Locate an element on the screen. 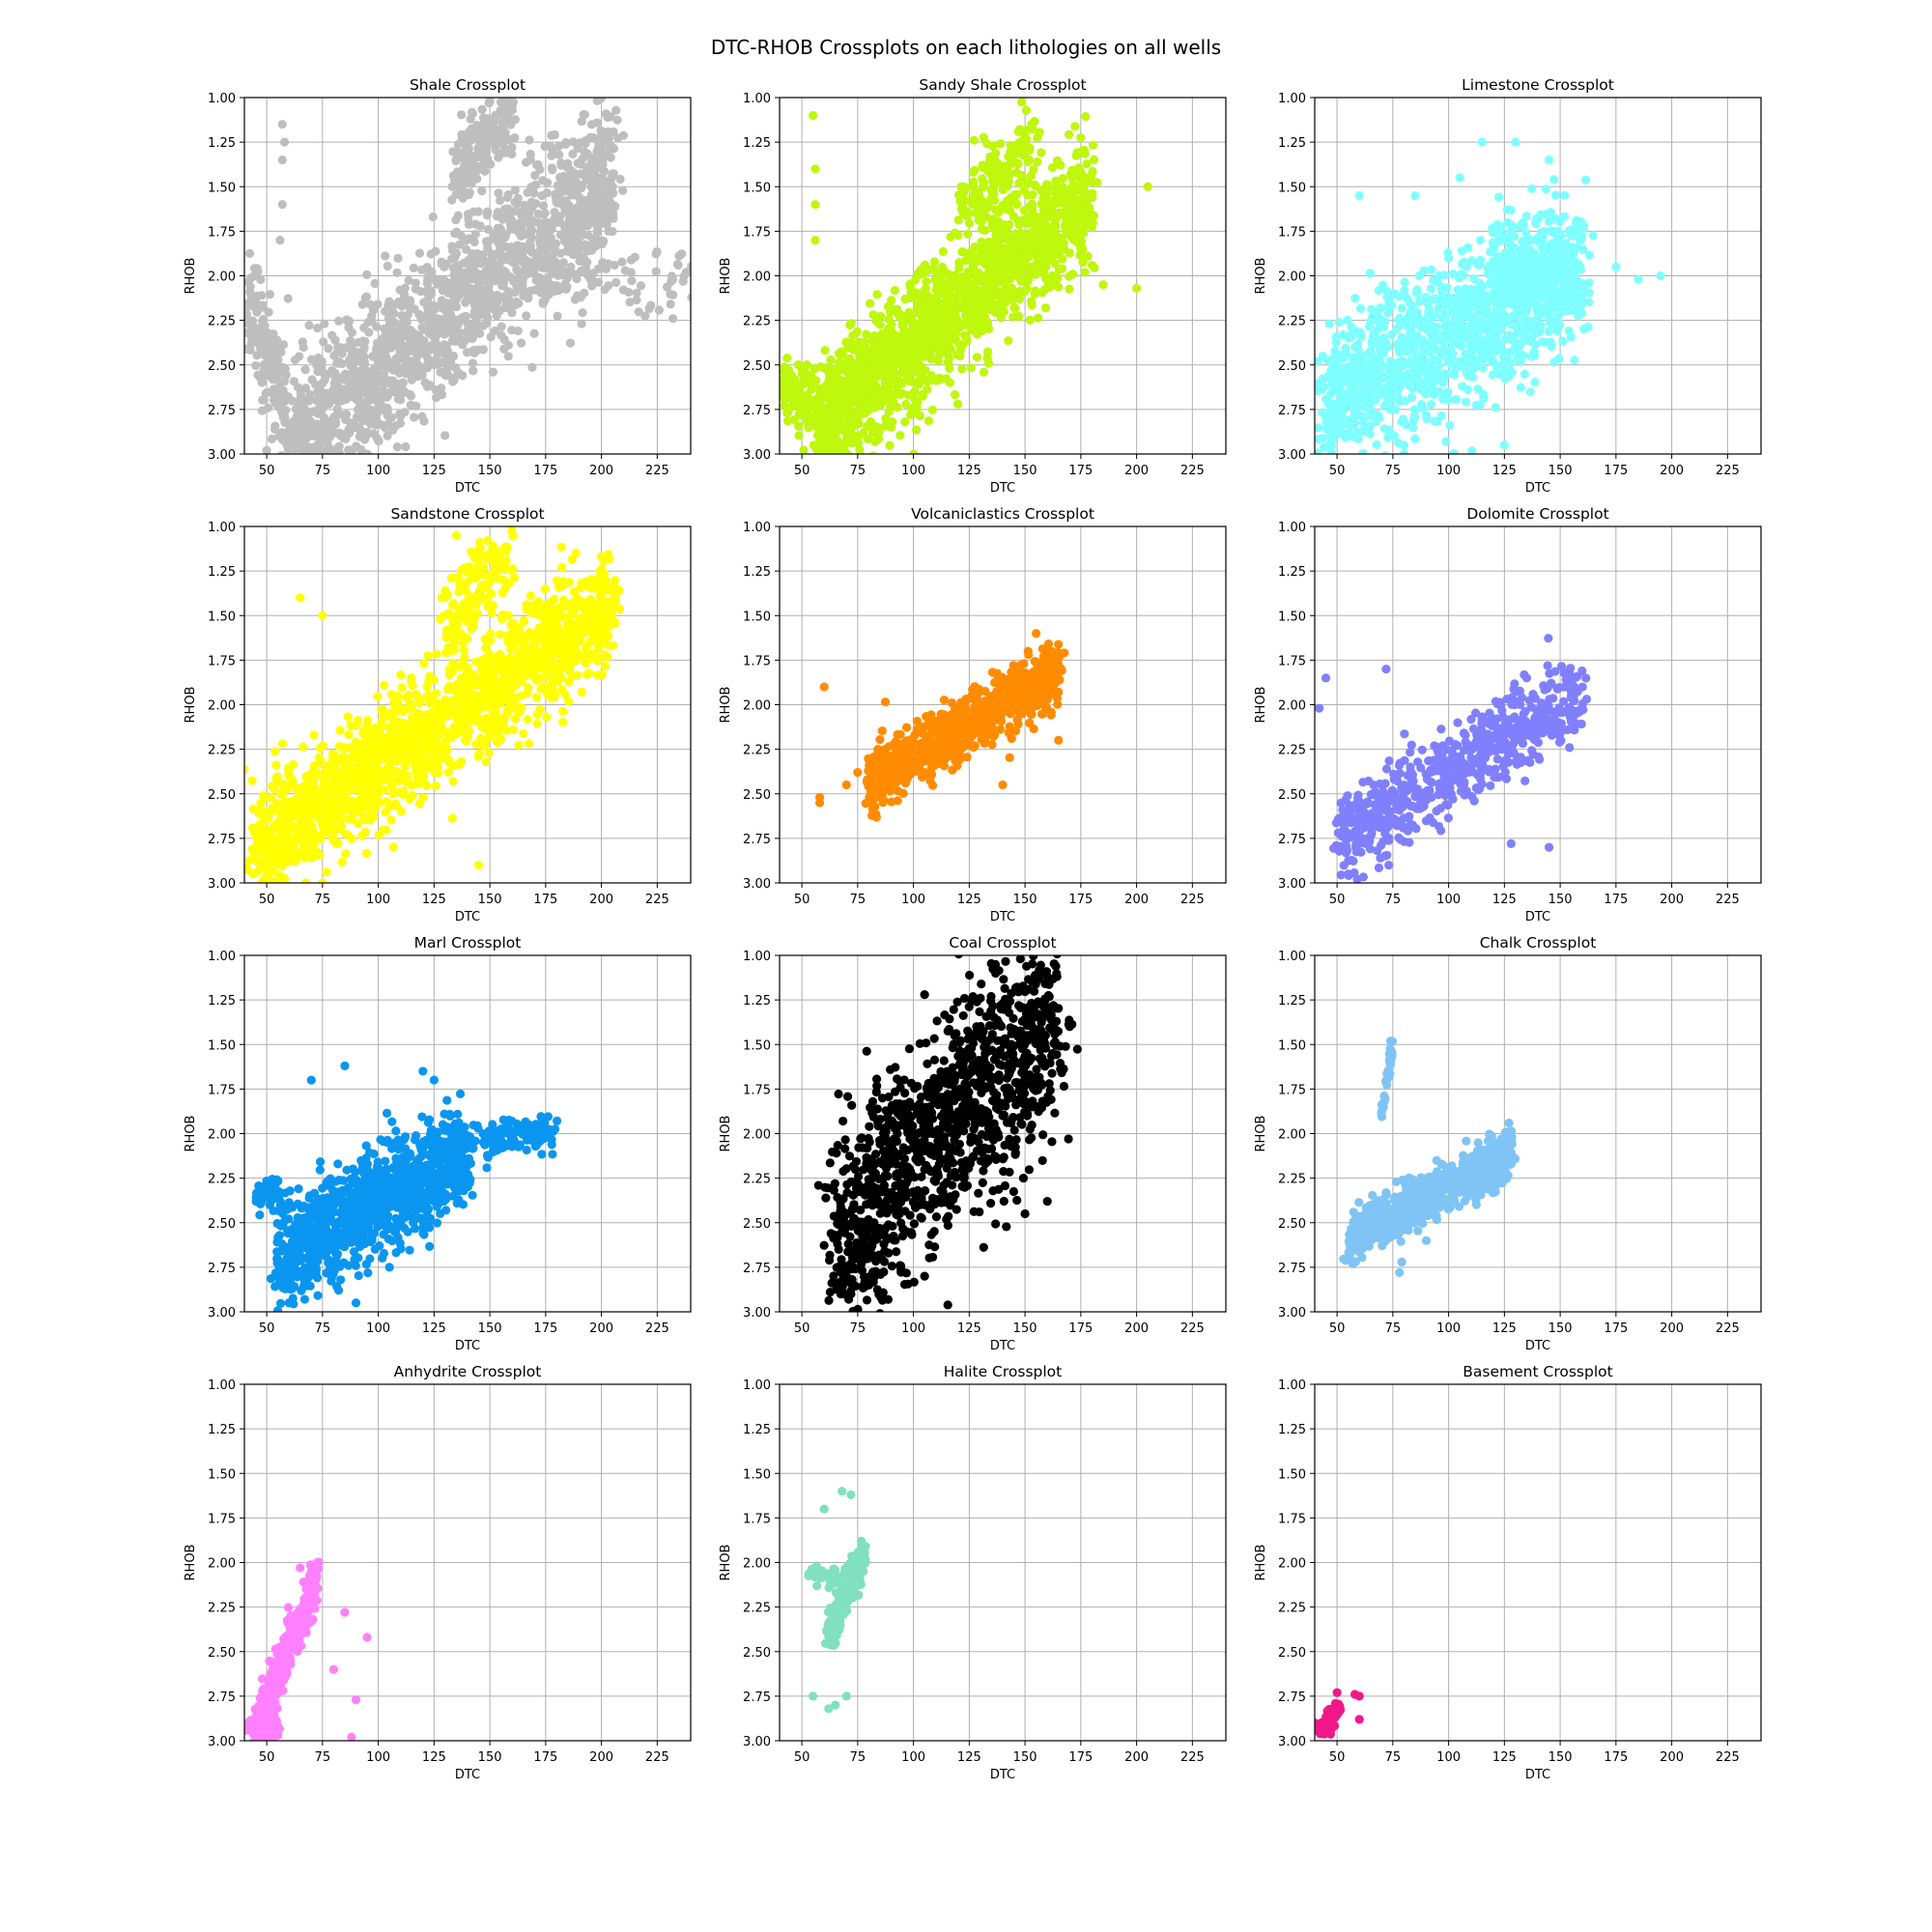 The image size is (1932, 1932). y-tick-label: 1.50 is located at coordinates (757, 188).